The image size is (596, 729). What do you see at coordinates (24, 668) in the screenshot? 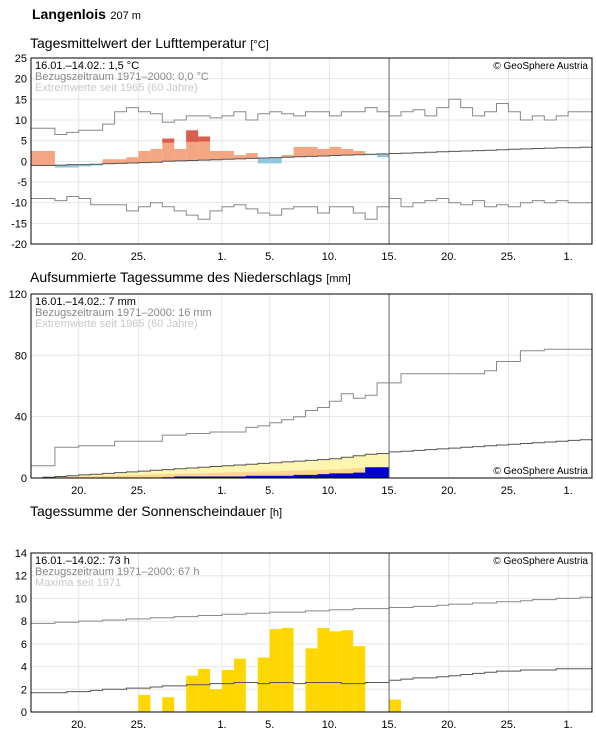
I see `y-tick-label: 4` at bounding box center [24, 668].